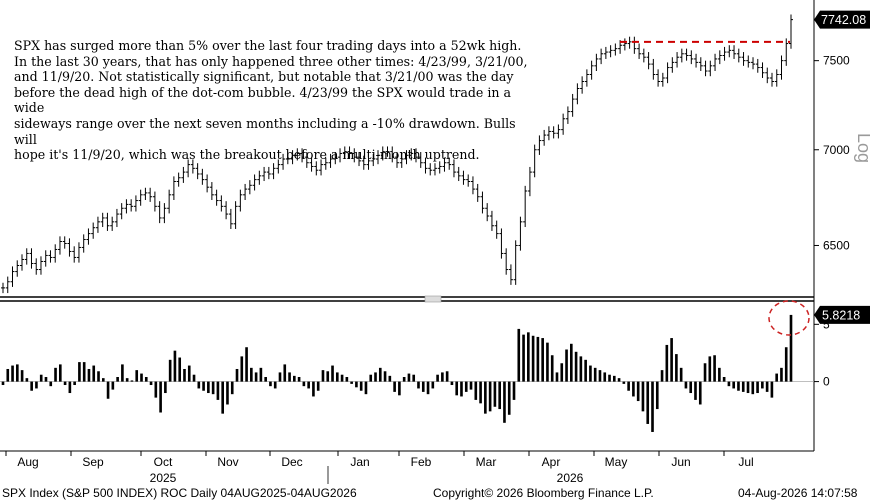  Describe the element at coordinates (433, 299) in the screenshot. I see `panel-resize-handle` at that location.